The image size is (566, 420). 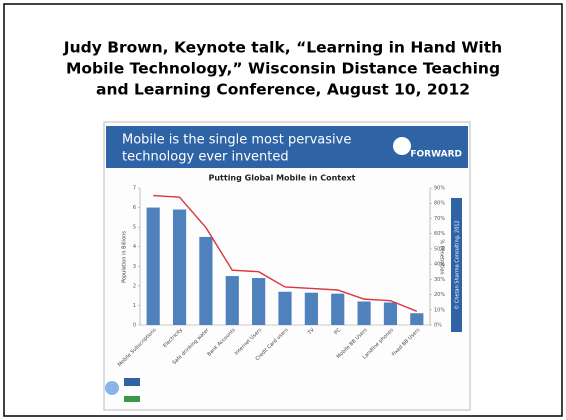 What do you see at coordinates (337, 331) in the screenshot?
I see `x-tick-label: PC` at bounding box center [337, 331].